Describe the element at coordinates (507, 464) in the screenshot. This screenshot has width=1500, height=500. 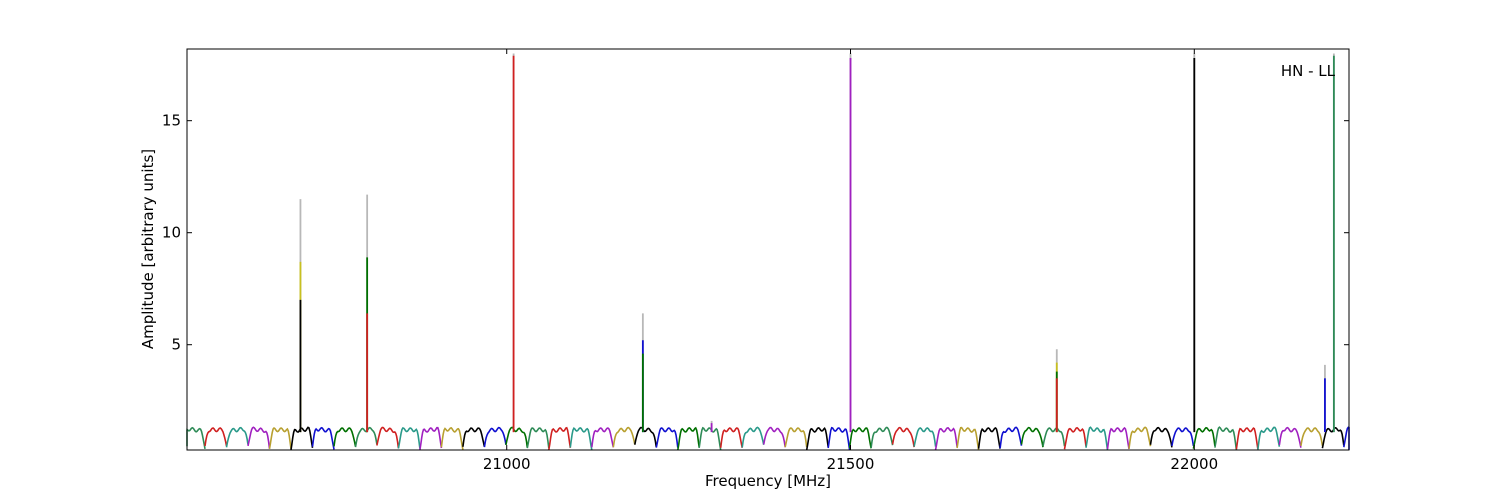
I see `x-tick-label: 21000` at that location.